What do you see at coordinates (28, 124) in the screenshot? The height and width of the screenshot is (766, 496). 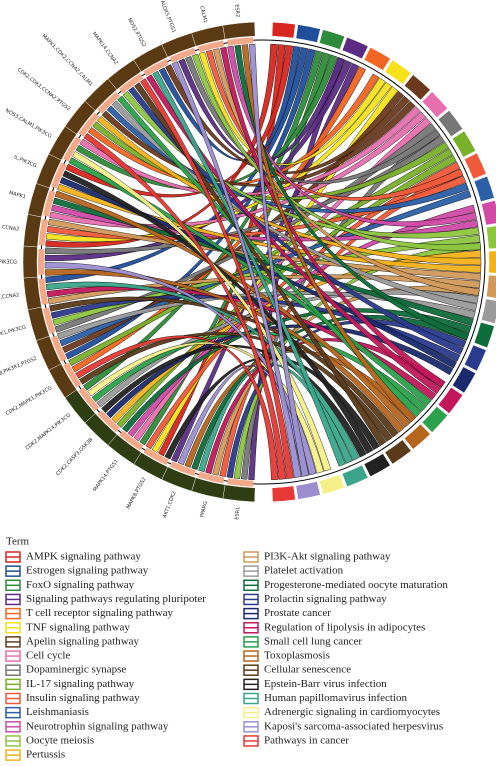 I see `gene-label: NOS3,CALM1,PIK3CG` at bounding box center [28, 124].